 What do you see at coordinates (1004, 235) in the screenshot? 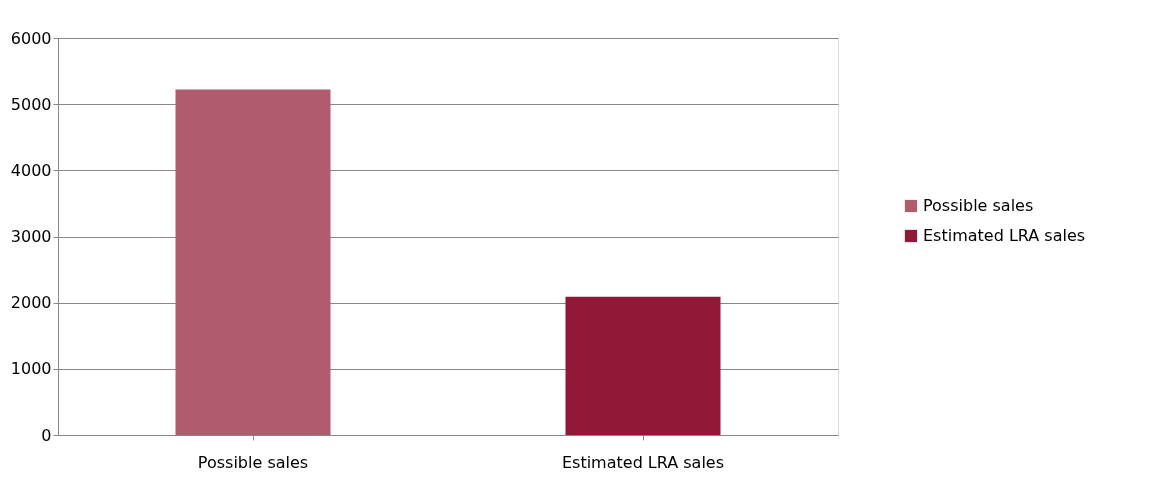
I see `legend-label: Estimated LRA sales` at bounding box center [1004, 235].